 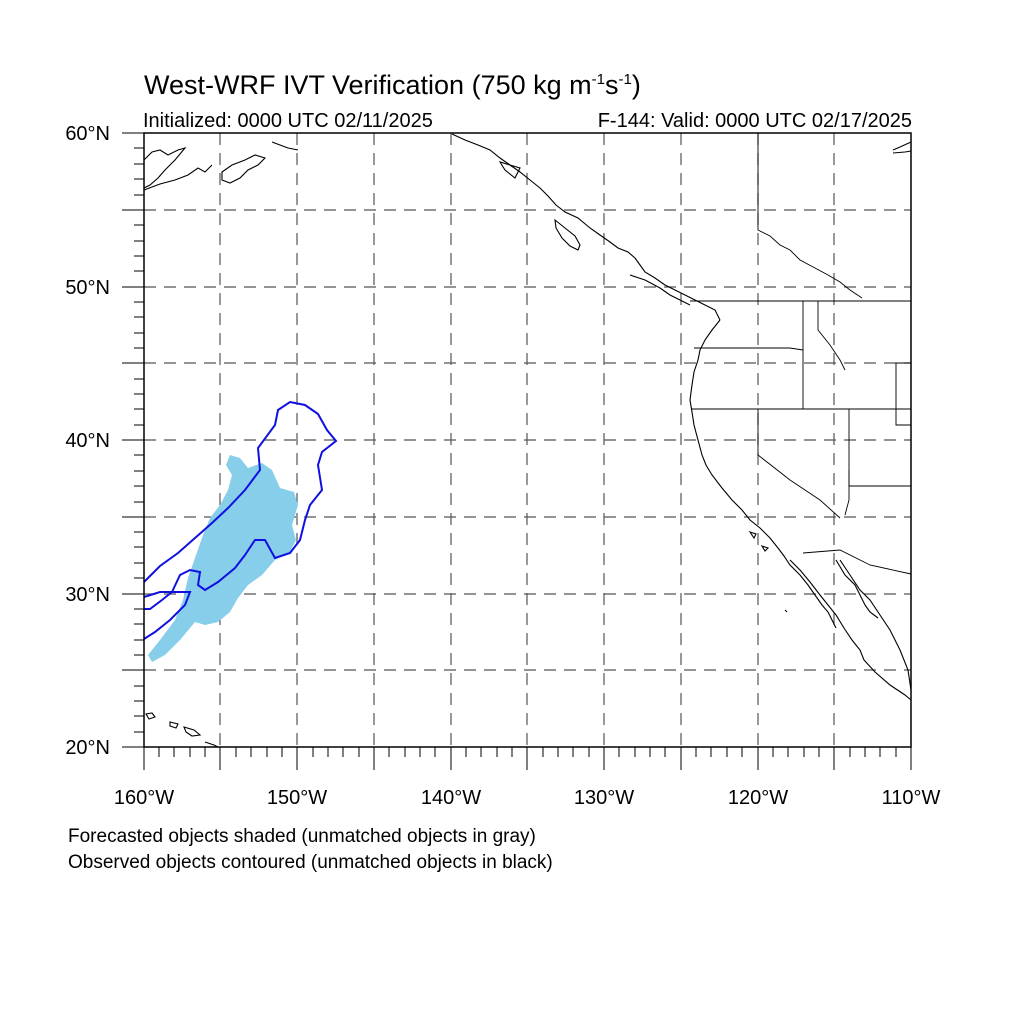 I want to click on lat-label-30n: 30°N, so click(x=87, y=595).